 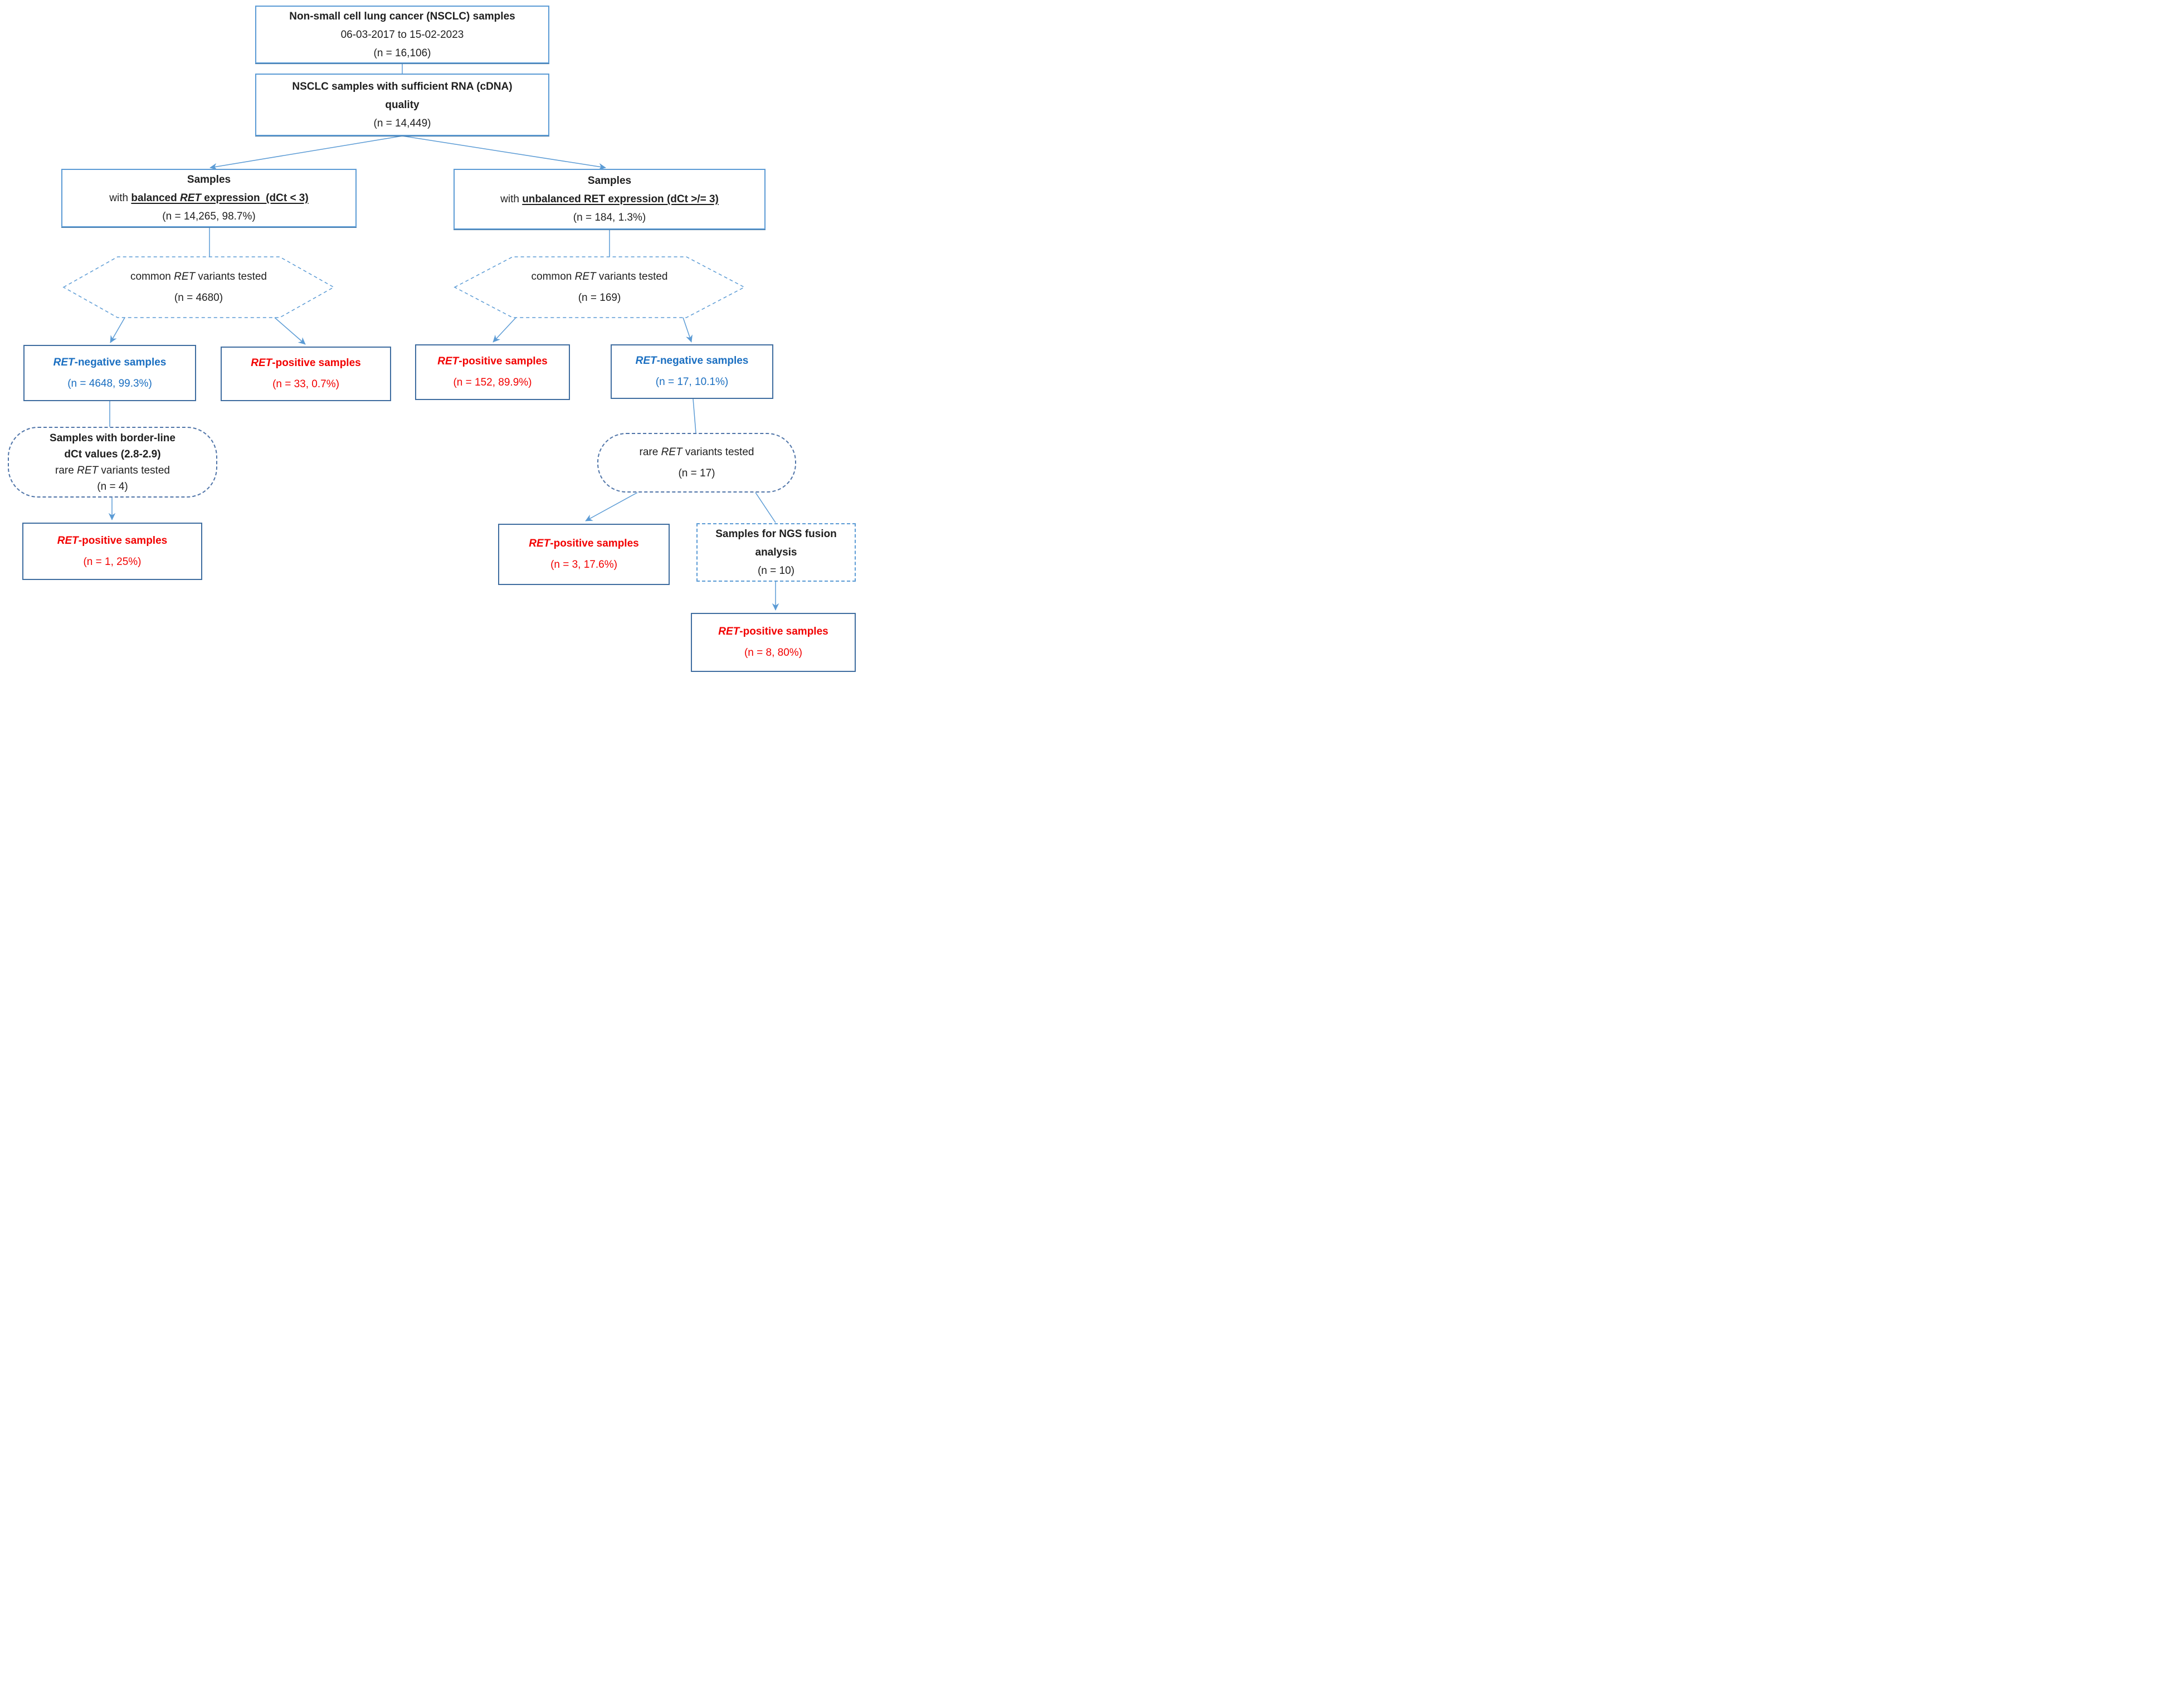 What do you see at coordinates (600, 297) in the screenshot?
I see `node-line: (n = 169)` at bounding box center [600, 297].